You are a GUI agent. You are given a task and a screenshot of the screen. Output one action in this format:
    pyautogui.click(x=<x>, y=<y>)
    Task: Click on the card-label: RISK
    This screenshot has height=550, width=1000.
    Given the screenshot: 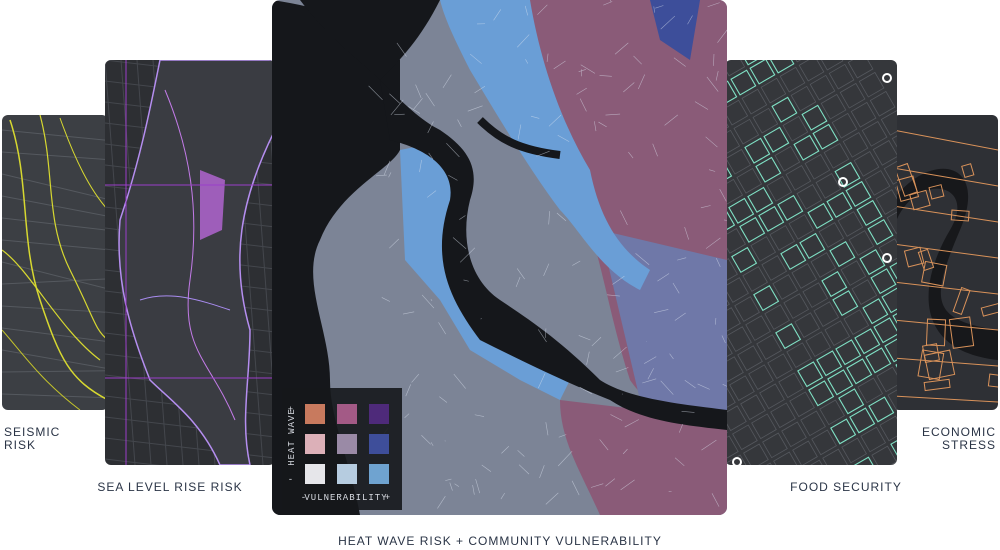 What is the action you would take?
    pyautogui.click(x=20, y=445)
    